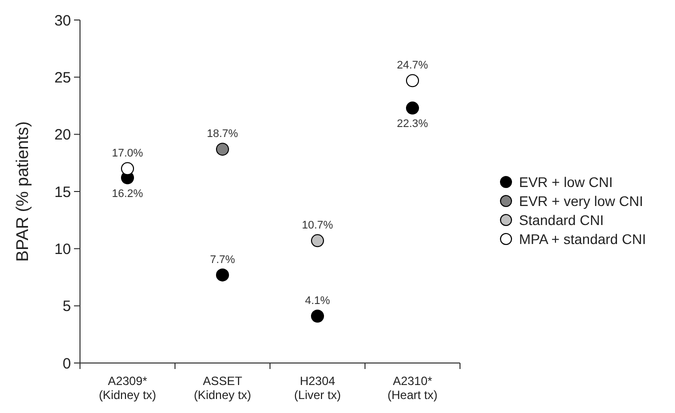  I want to click on y-tick-label: 25, so click(62, 77).